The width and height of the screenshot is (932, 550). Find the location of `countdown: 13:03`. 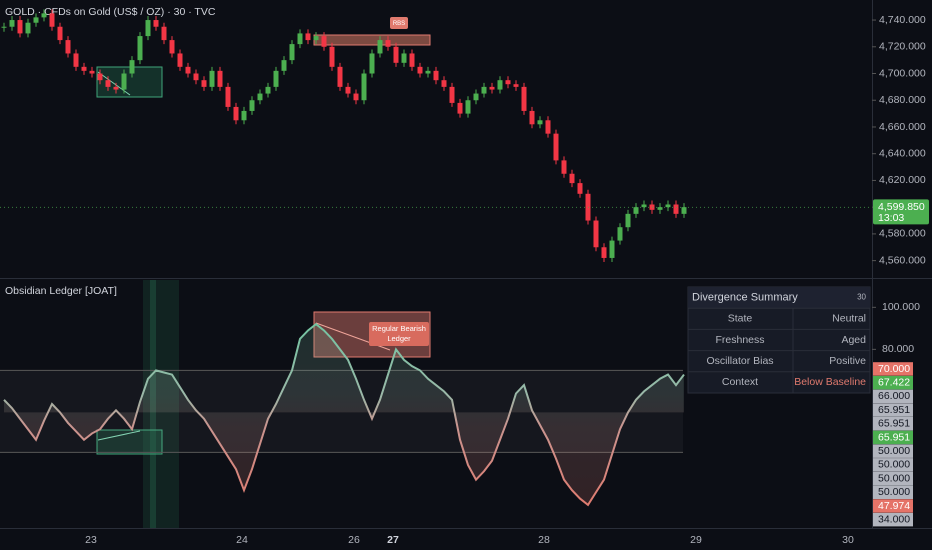

countdown: 13:03 is located at coordinates (891, 218).